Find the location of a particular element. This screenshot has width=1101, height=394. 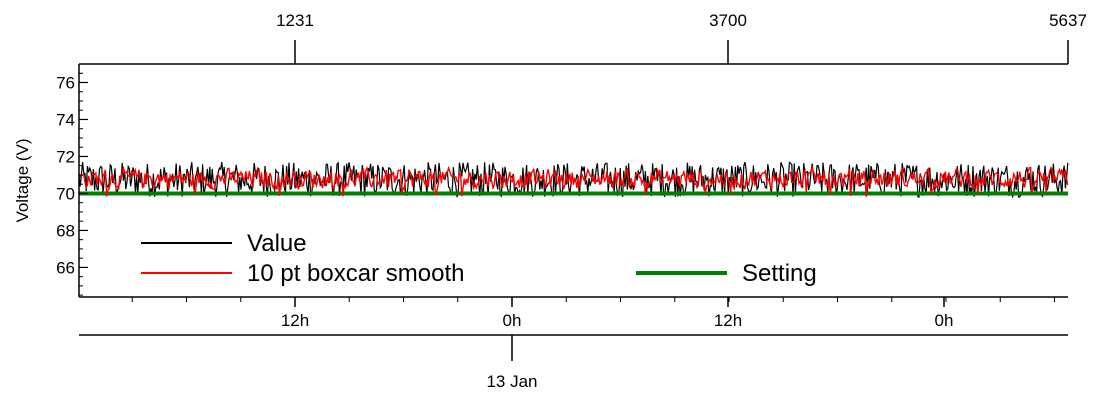

legend-label-smooth: 10 pt boxcar smooth is located at coordinates (355, 273).